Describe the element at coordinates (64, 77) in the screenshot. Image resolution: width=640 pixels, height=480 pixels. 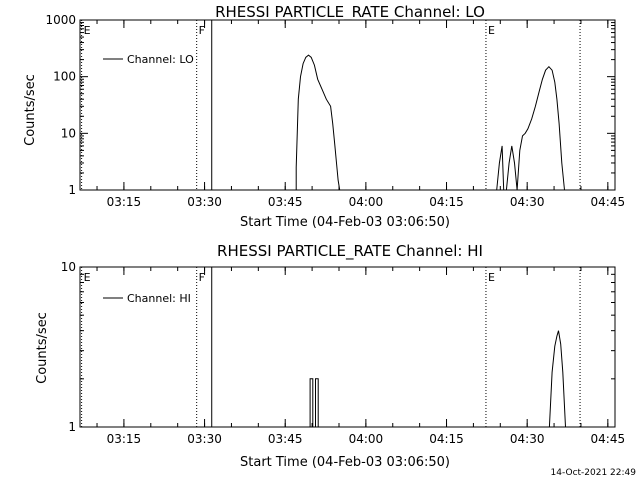
I see `y-tick-label-lo: 100` at that location.